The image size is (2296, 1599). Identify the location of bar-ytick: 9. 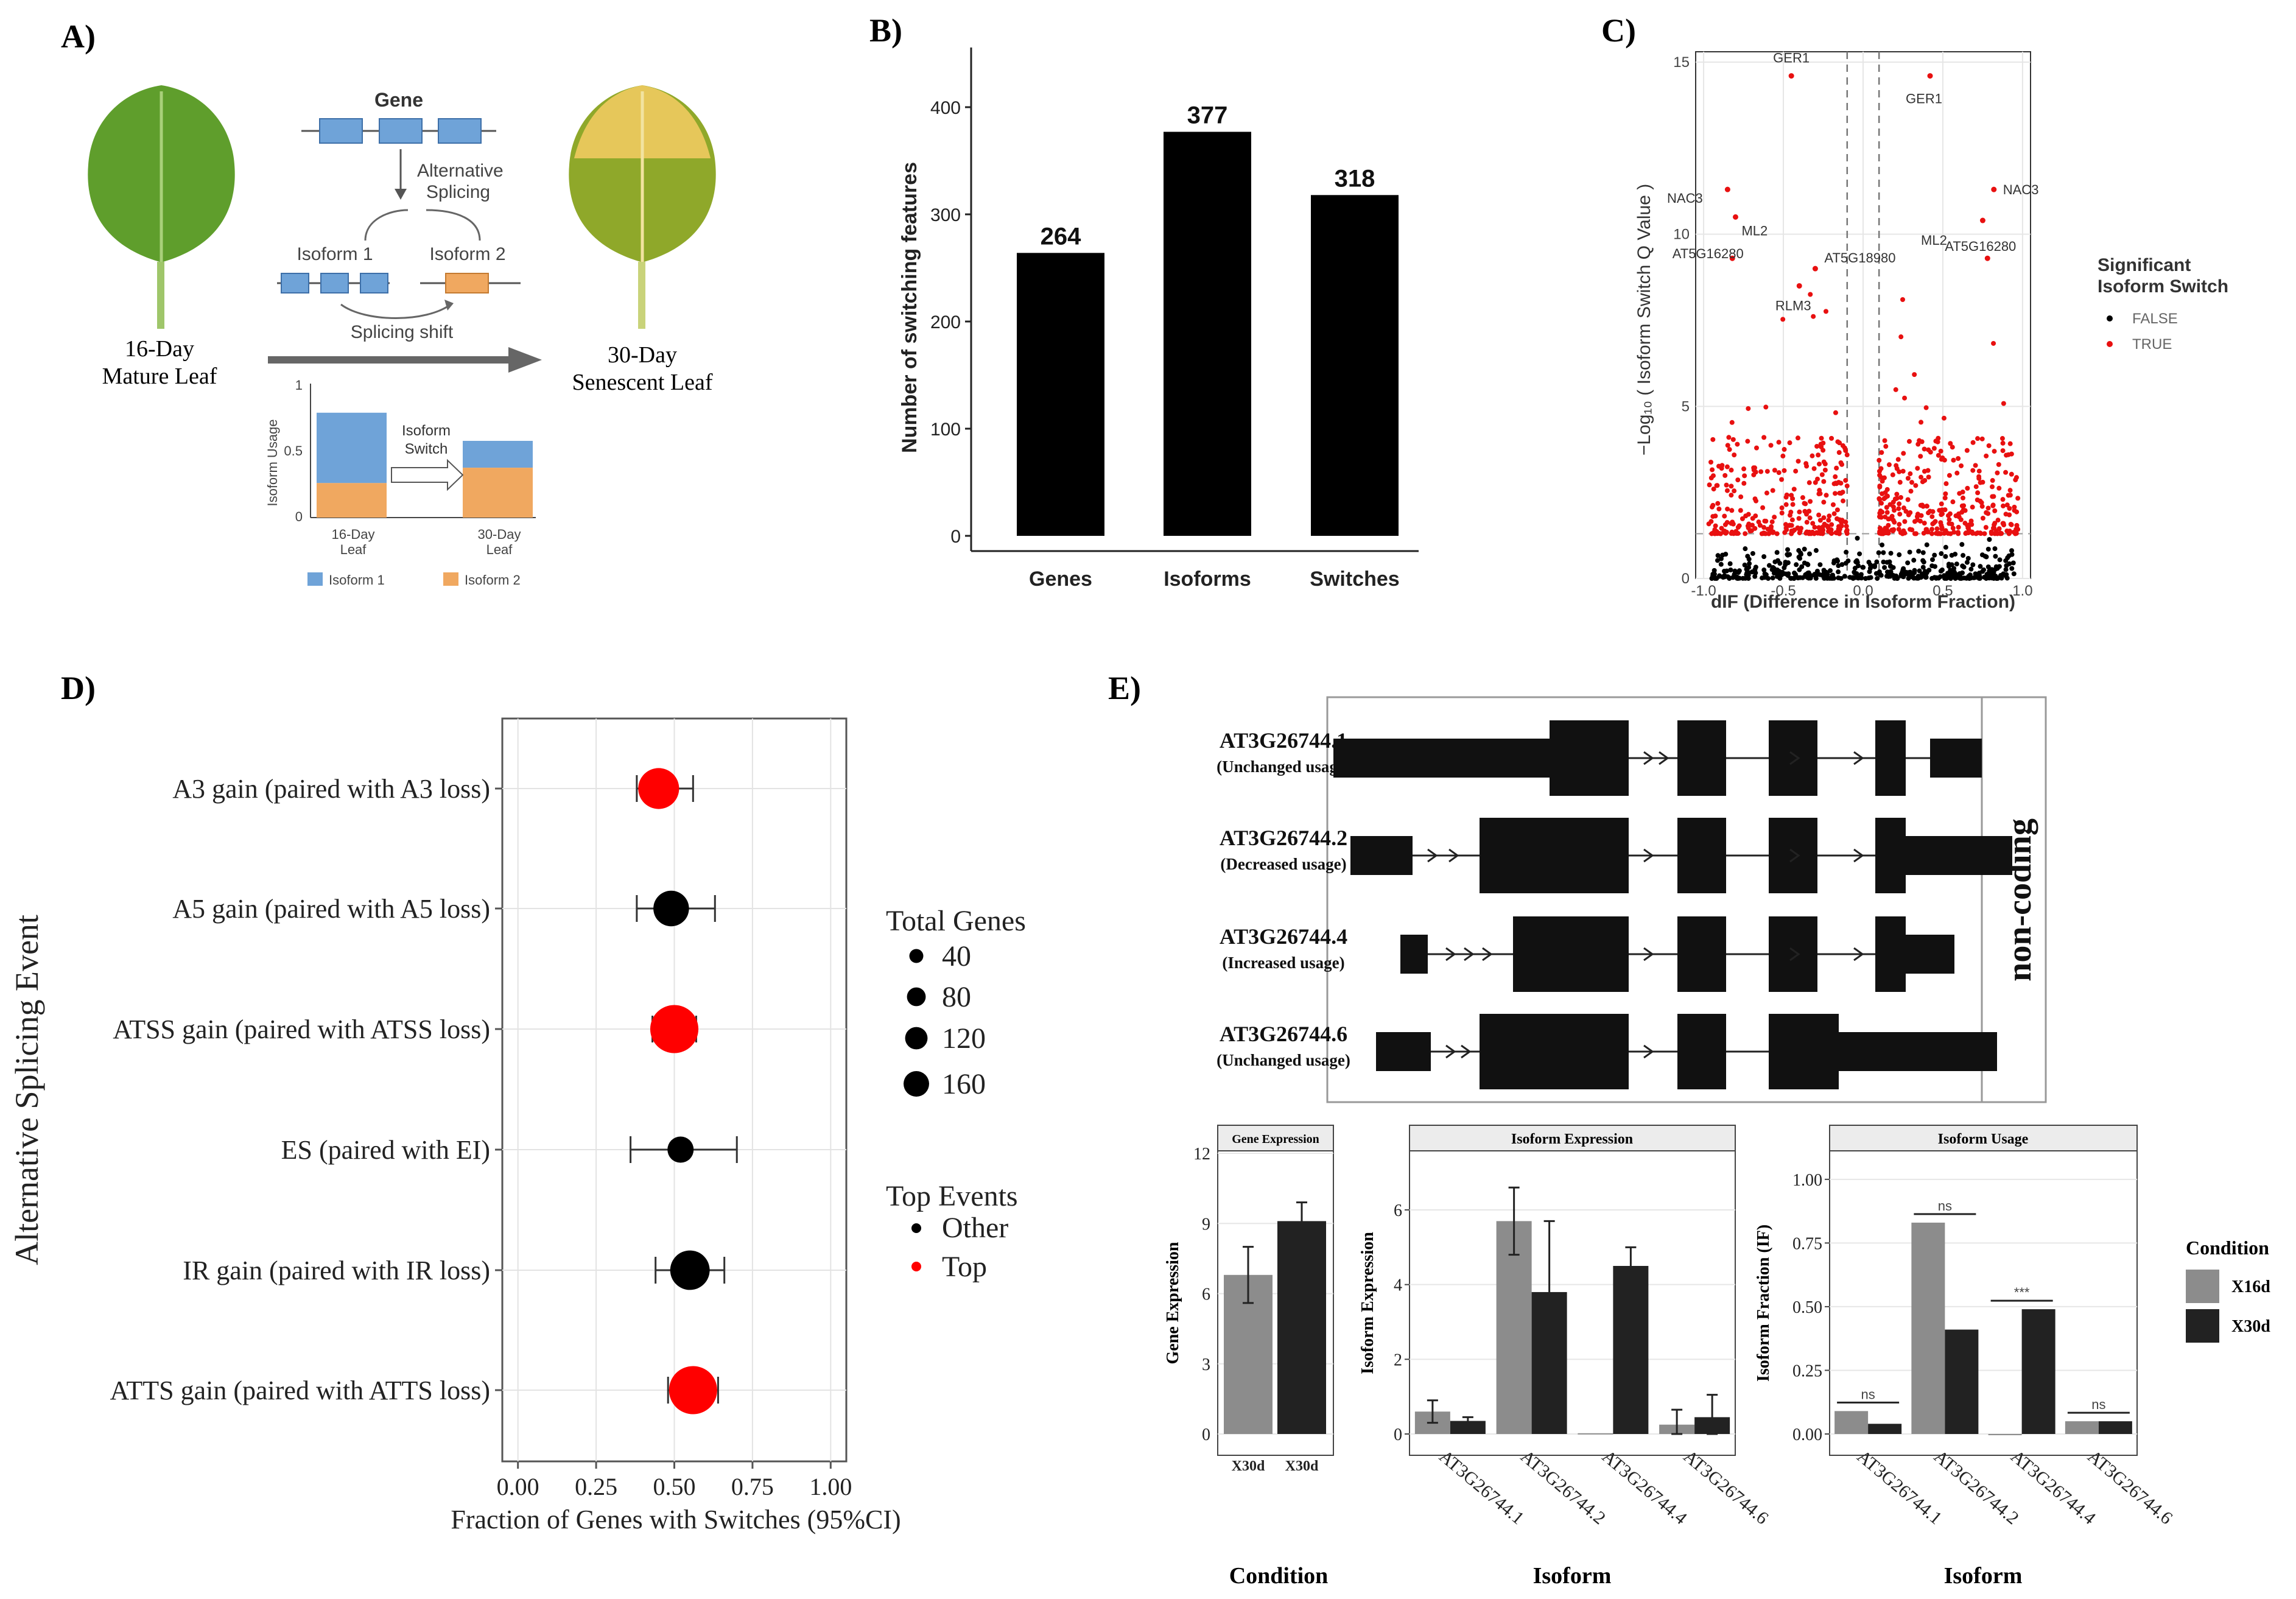
(1206, 1224).